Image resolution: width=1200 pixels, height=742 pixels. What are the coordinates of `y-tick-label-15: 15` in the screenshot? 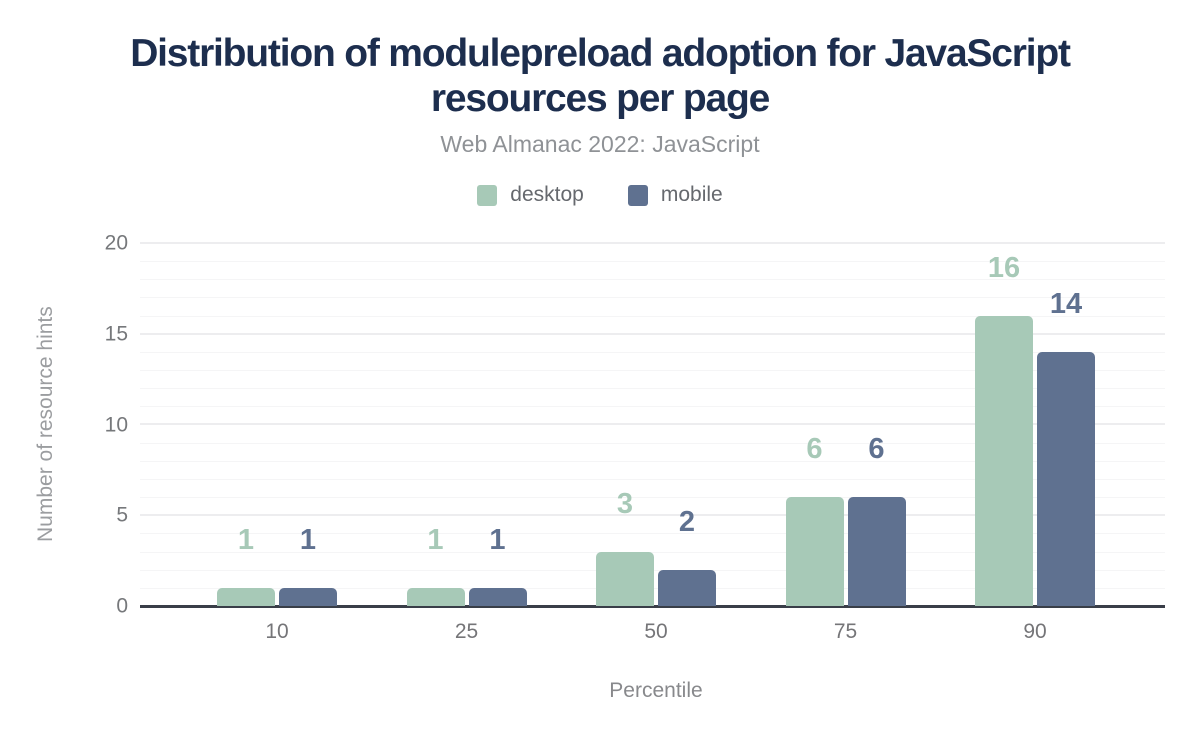 It's located at (116, 334).